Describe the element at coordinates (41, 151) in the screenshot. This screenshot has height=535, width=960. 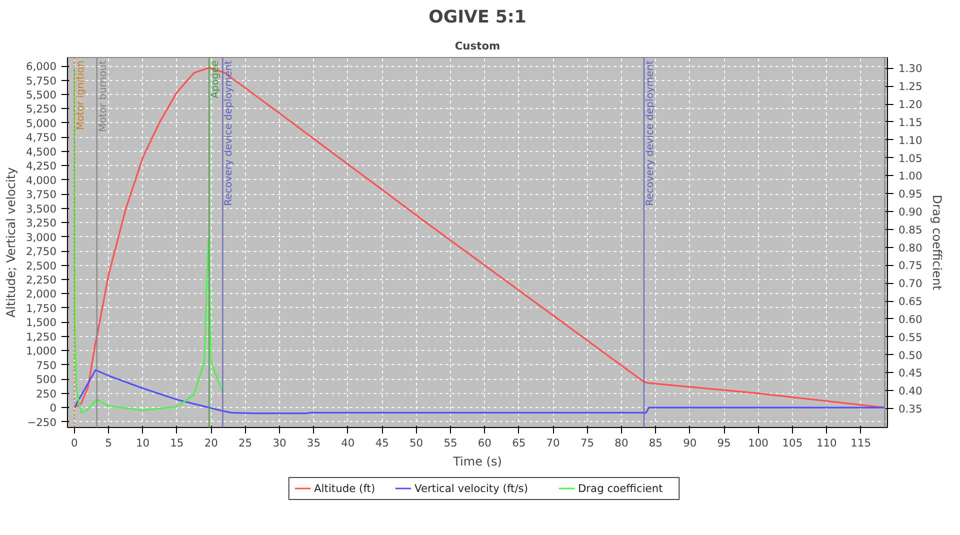
I see `y-tick-label: 4,500` at that location.